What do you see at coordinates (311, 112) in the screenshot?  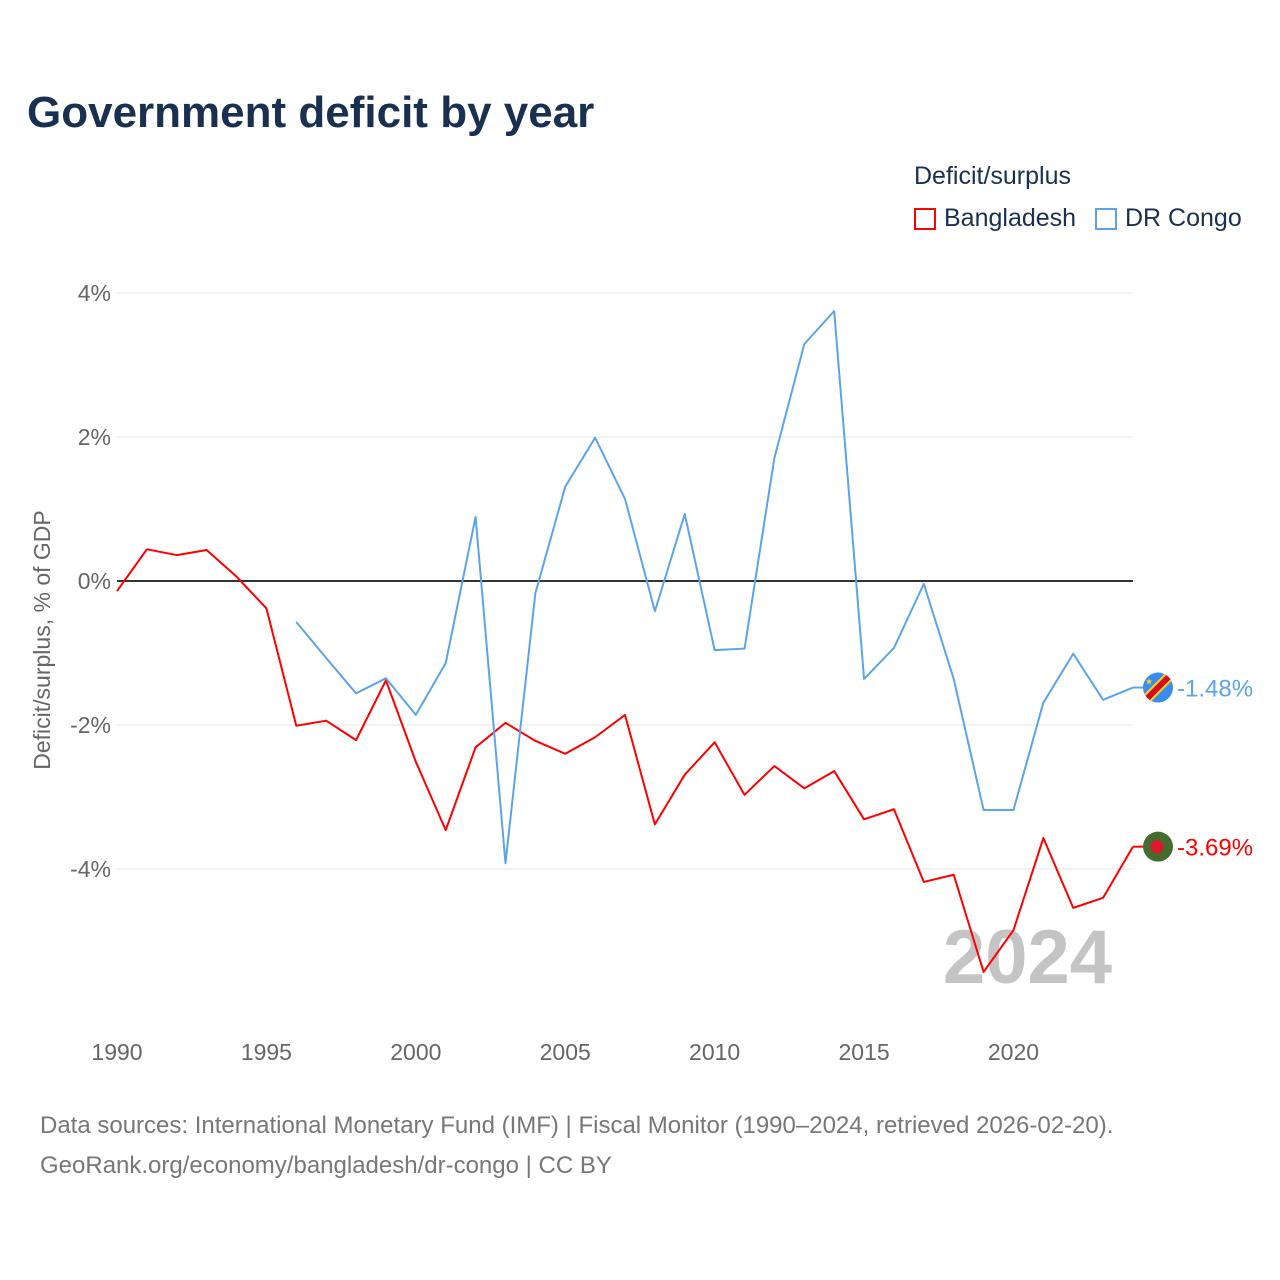 I see `chart-title: Government deficit by year` at bounding box center [311, 112].